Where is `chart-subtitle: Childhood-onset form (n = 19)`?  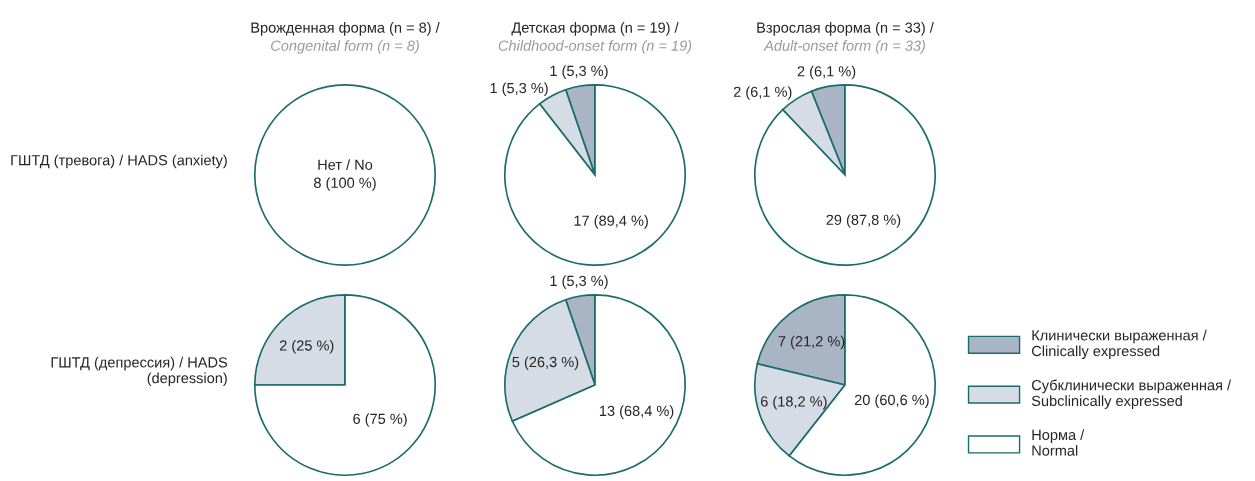 chart-subtitle: Childhood-onset form (n = 19) is located at coordinates (595, 47).